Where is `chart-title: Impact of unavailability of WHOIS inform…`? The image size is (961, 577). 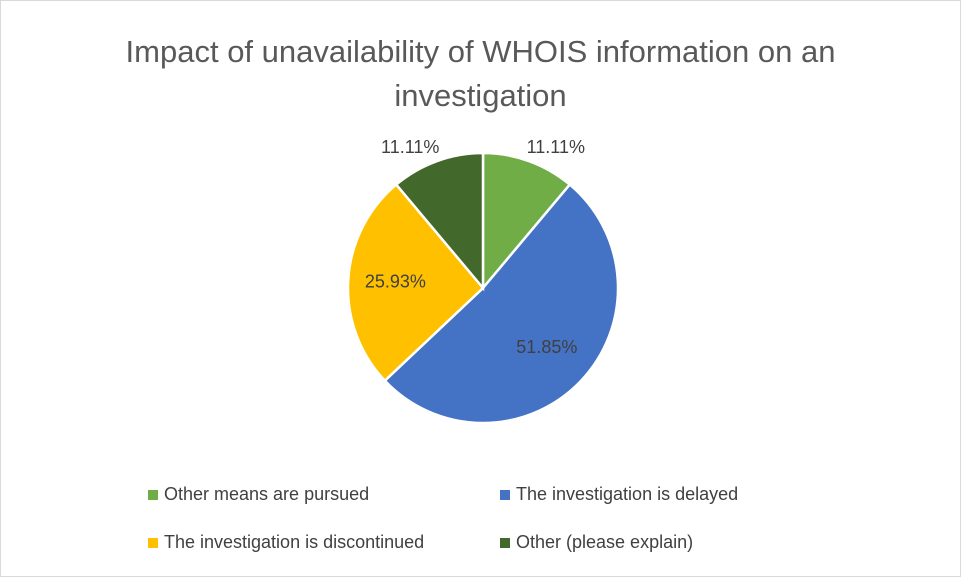
chart-title: Impact of unavailability of WHOIS inform… is located at coordinates (480, 73).